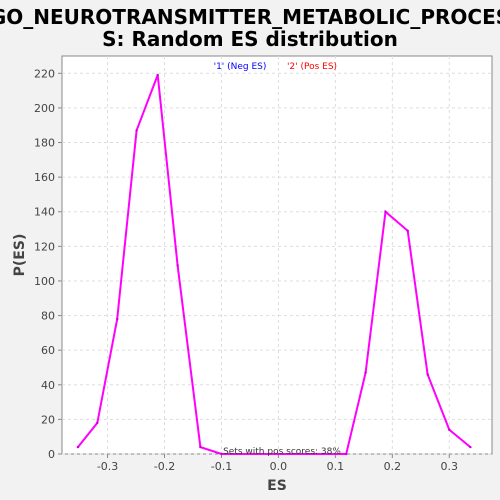 The image size is (500, 500). What do you see at coordinates (44, 73) in the screenshot?
I see `y-tick-label: 220` at bounding box center [44, 73].